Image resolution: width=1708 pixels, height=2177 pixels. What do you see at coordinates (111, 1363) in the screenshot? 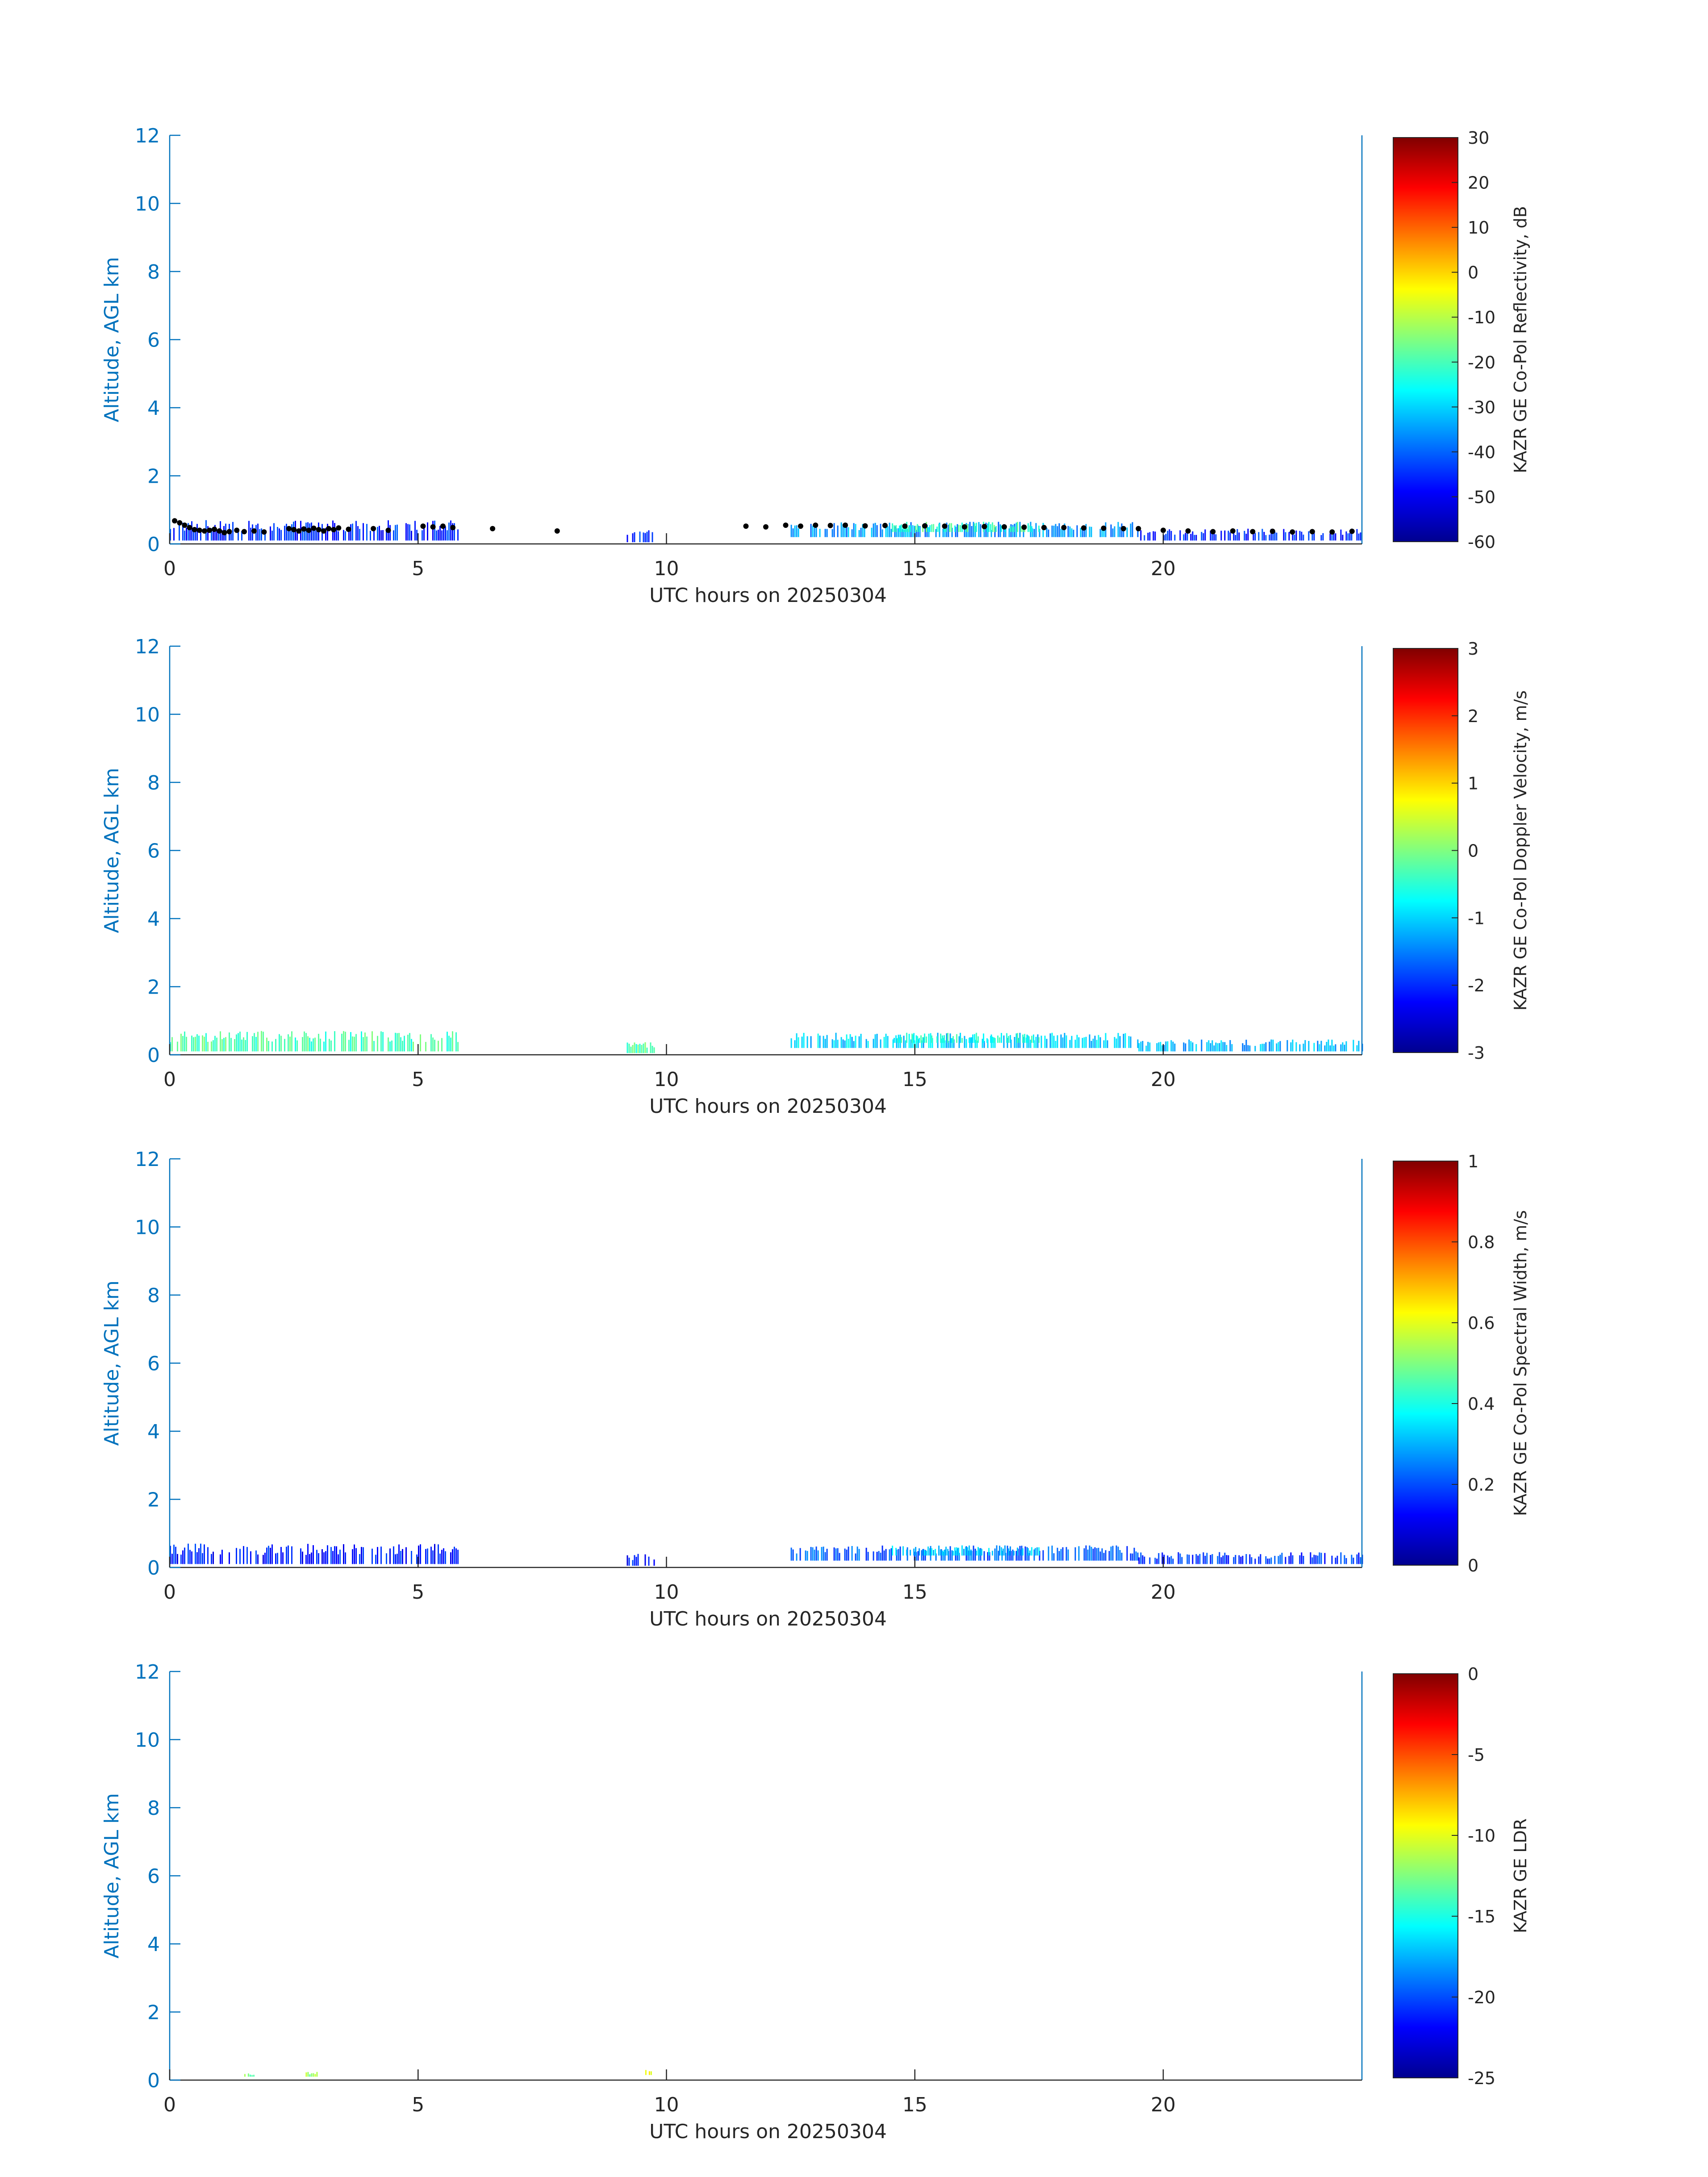
I see `y-axis-label: Altitude, AGL km` at bounding box center [111, 1363].